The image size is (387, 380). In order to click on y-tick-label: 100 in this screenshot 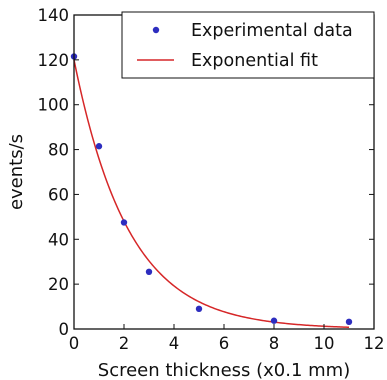, I will do `click(54, 105)`.